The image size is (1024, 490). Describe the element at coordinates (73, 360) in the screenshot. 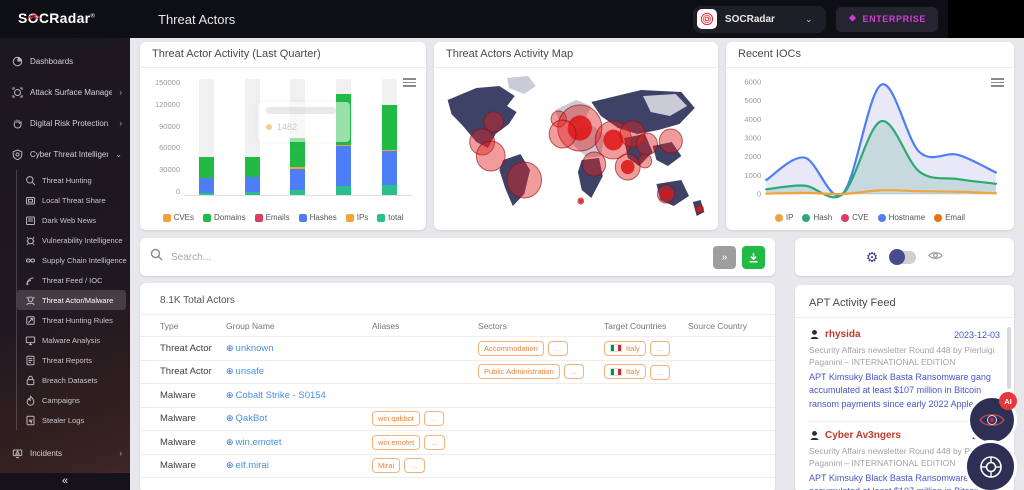

I see `sidebar-subitem-threat-reports: Threat Reports` at that location.